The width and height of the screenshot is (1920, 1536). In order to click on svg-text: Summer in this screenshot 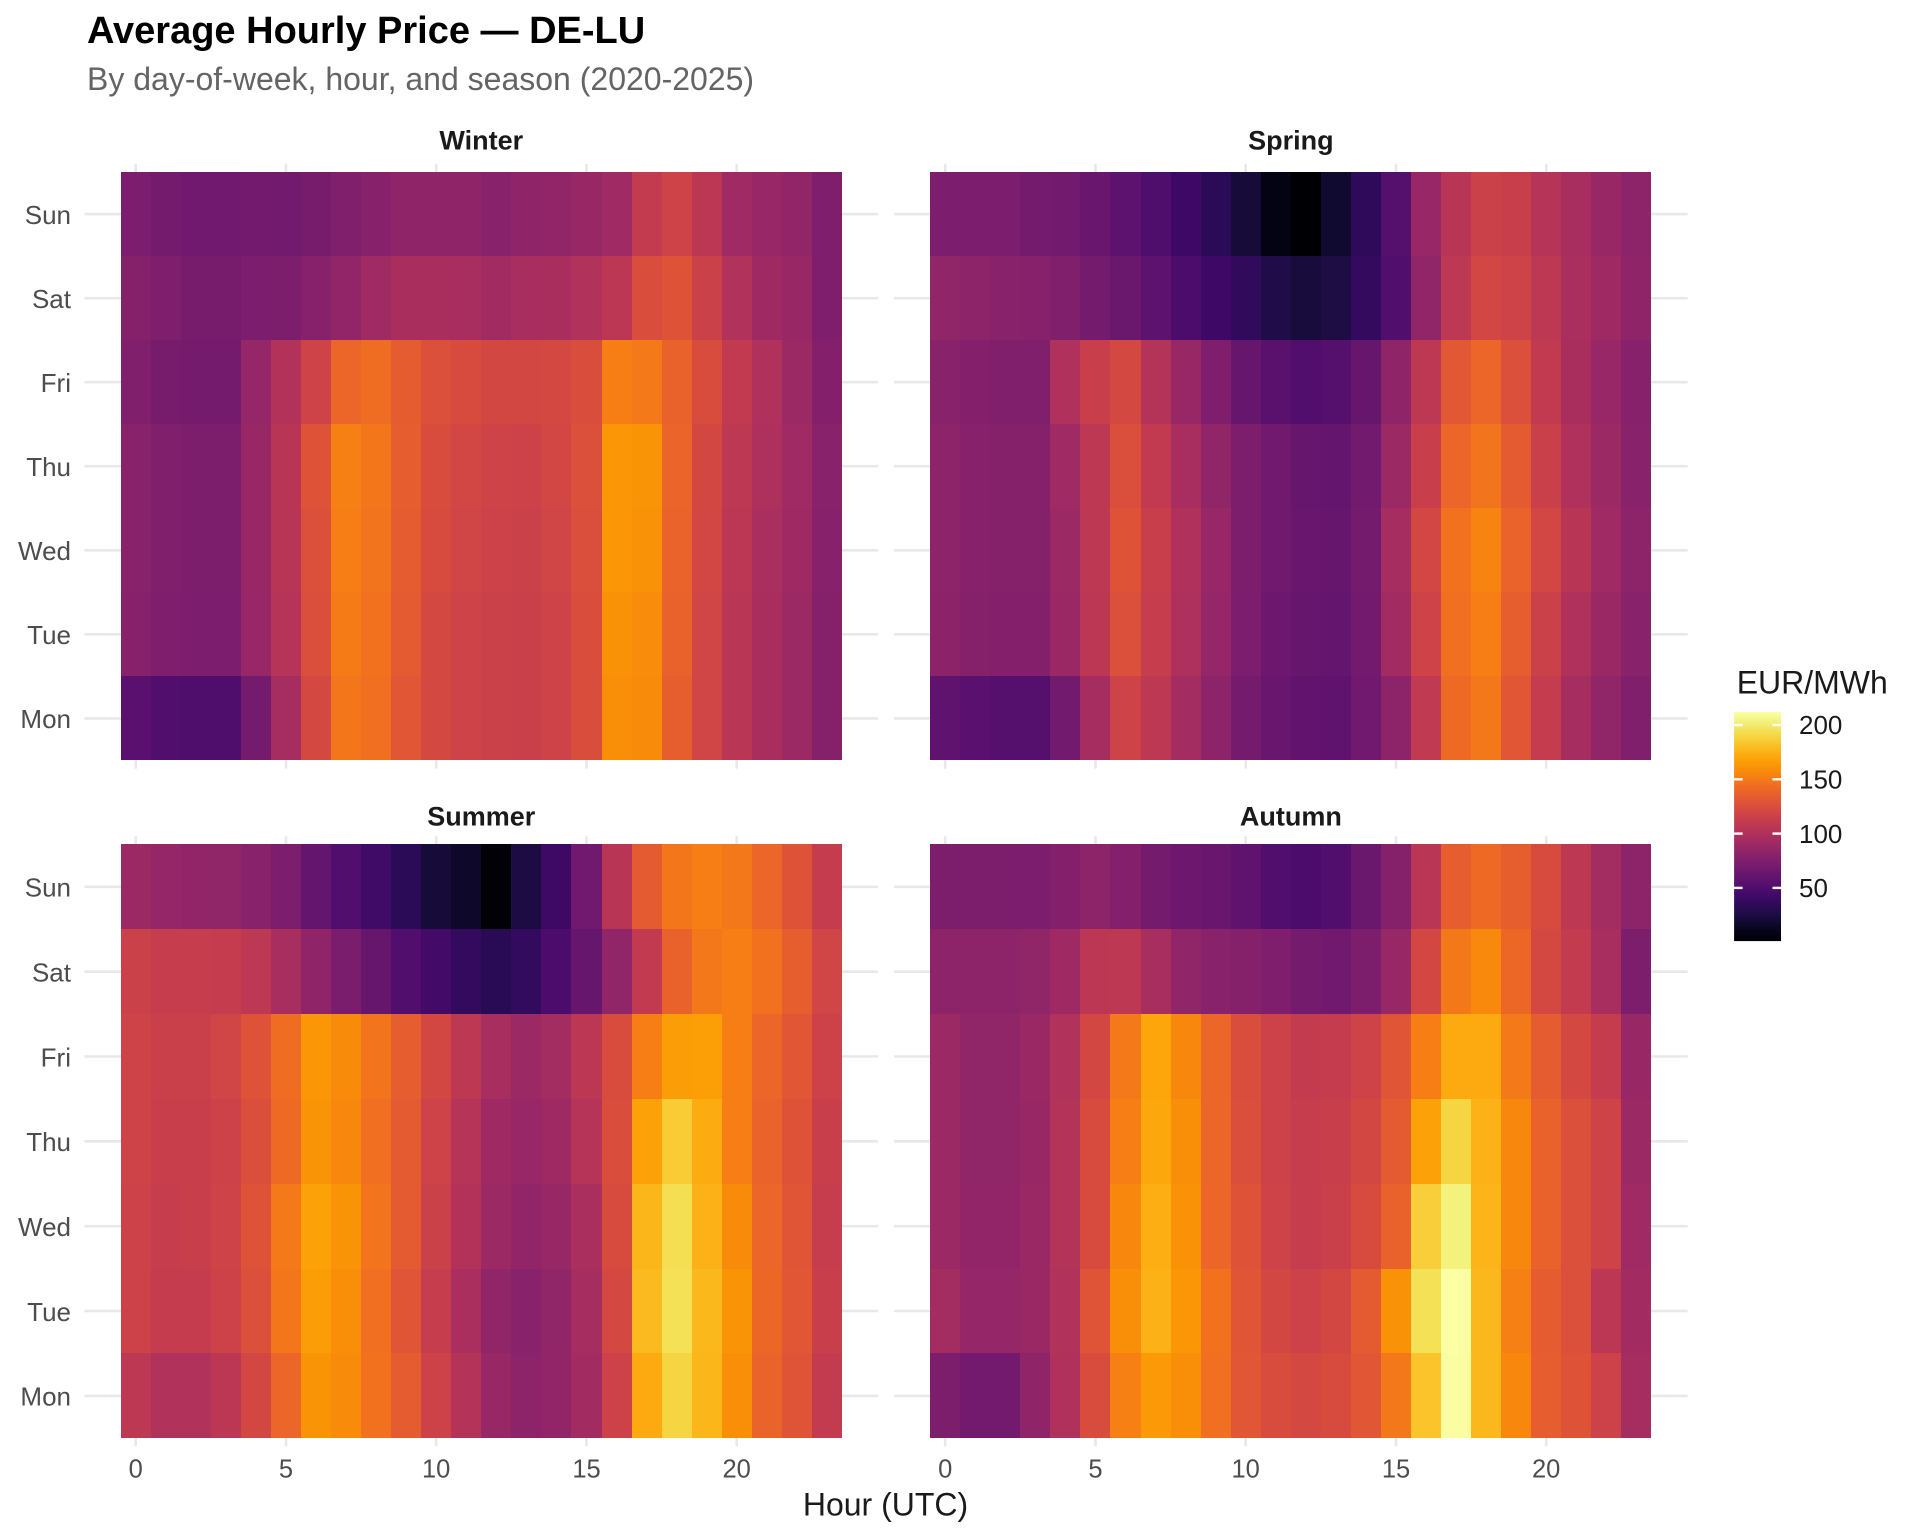, I will do `click(481, 816)`.